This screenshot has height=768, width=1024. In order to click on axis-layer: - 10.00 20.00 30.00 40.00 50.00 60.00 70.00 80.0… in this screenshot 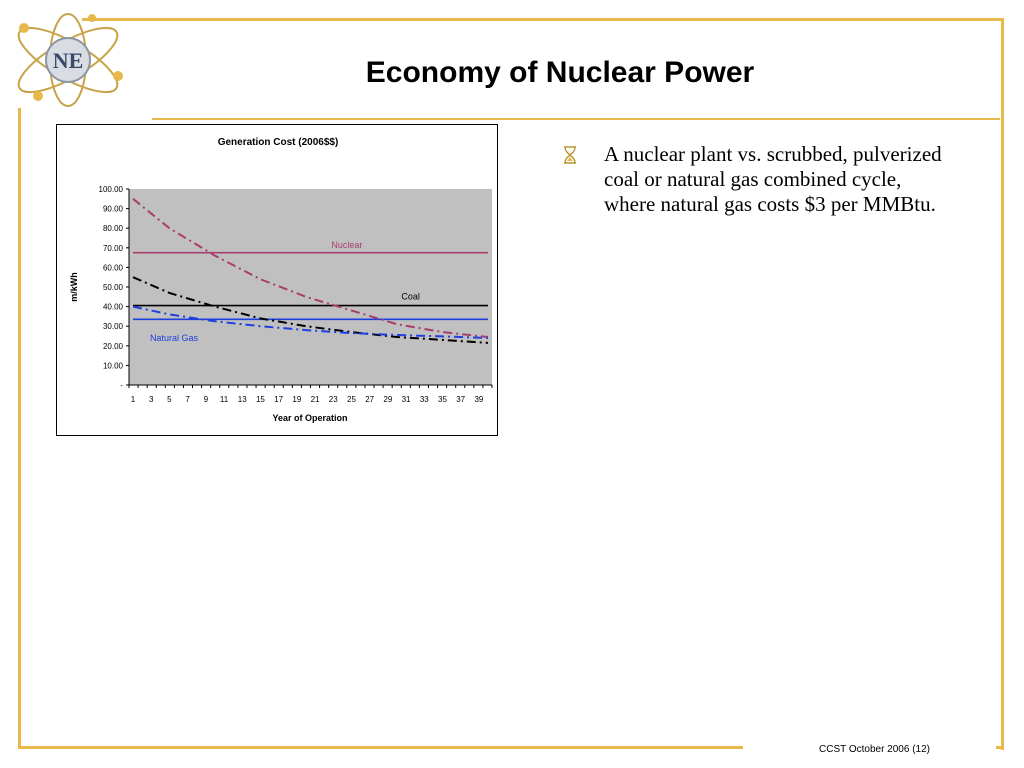, I will do `click(296, 294)`.